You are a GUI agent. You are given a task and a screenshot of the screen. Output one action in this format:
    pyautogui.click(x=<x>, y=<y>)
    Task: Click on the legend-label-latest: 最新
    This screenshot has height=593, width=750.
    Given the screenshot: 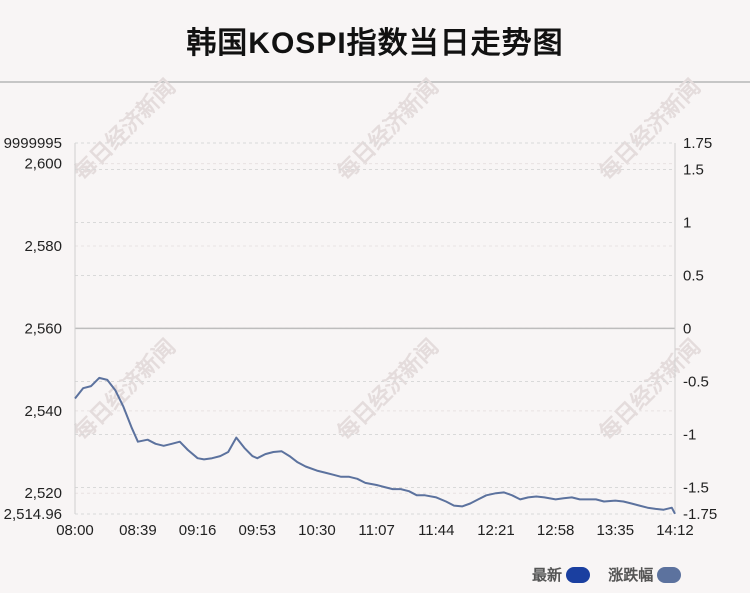 What is the action you would take?
    pyautogui.click(x=547, y=575)
    